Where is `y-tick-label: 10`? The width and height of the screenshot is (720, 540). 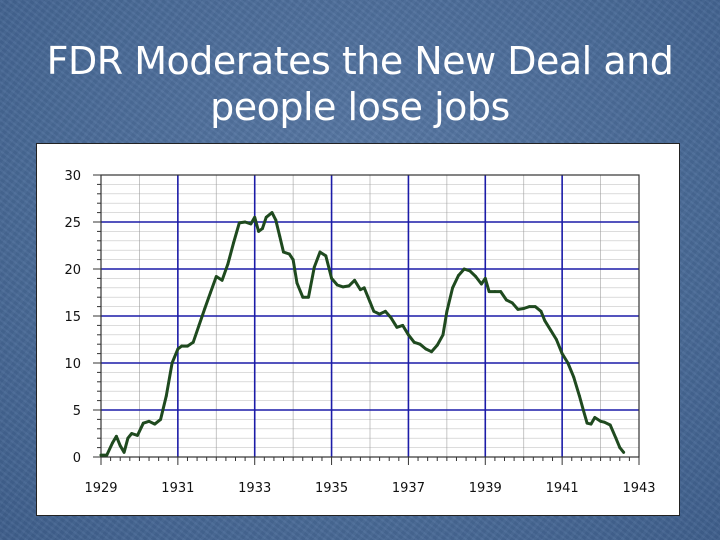 y-tick-label: 10 is located at coordinates (72, 364).